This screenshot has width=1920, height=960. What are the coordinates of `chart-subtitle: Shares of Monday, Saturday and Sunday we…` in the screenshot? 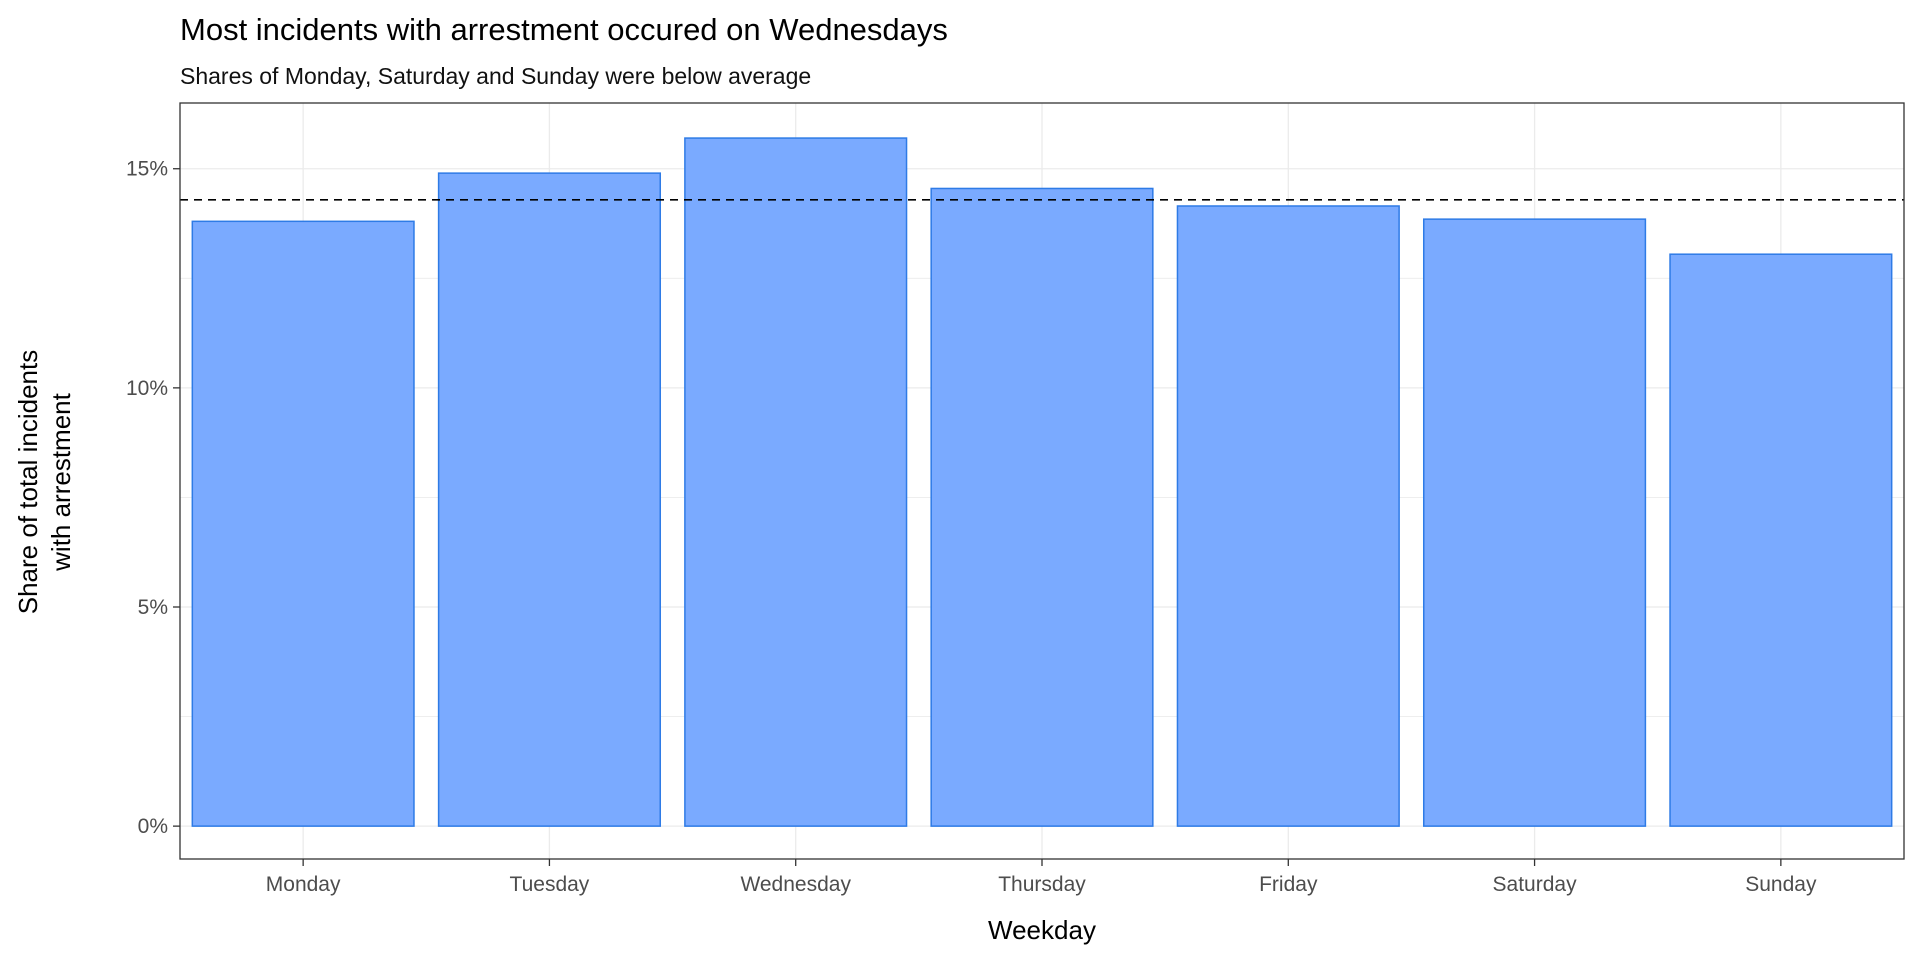 It's located at (495, 76).